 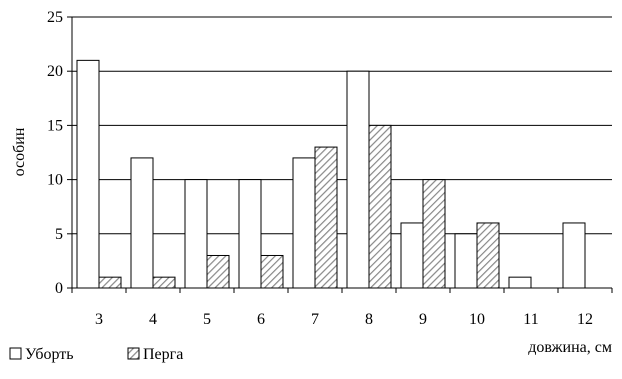 I want to click on y-tick-label-5: 5, so click(x=59, y=234).